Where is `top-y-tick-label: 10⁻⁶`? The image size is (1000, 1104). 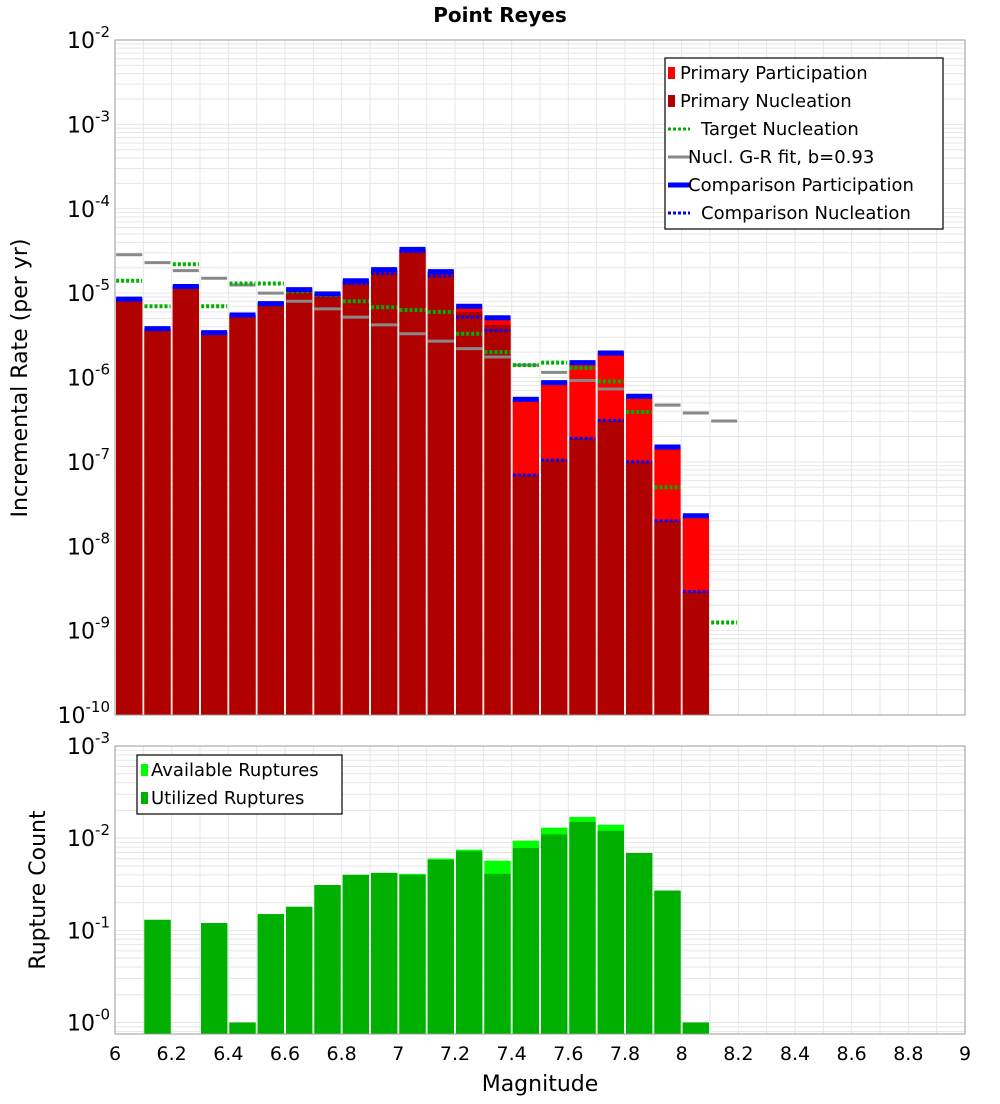
top-y-tick-label: 10⁻⁶ is located at coordinates (88, 376).